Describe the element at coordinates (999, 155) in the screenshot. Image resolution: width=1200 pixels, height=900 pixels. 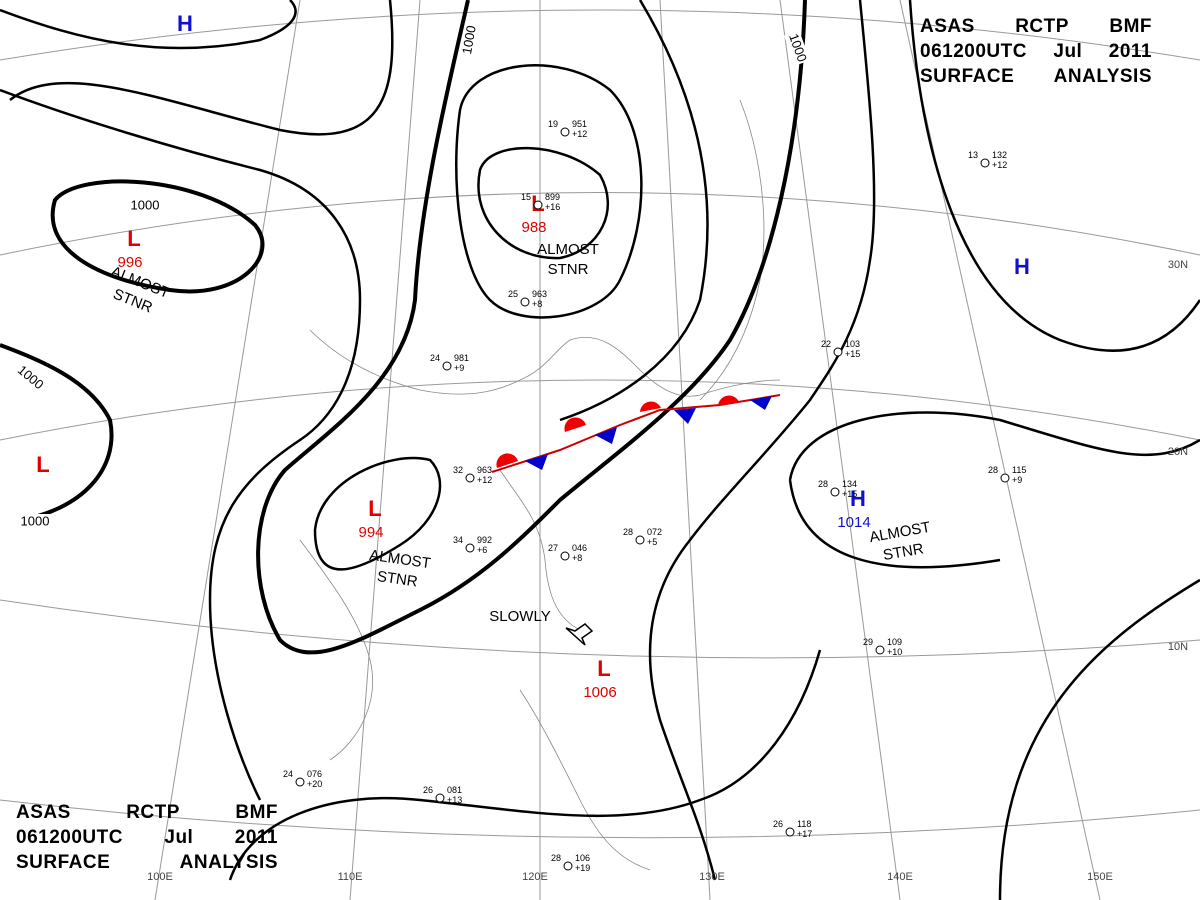
I see `station-pressure: 132` at that location.